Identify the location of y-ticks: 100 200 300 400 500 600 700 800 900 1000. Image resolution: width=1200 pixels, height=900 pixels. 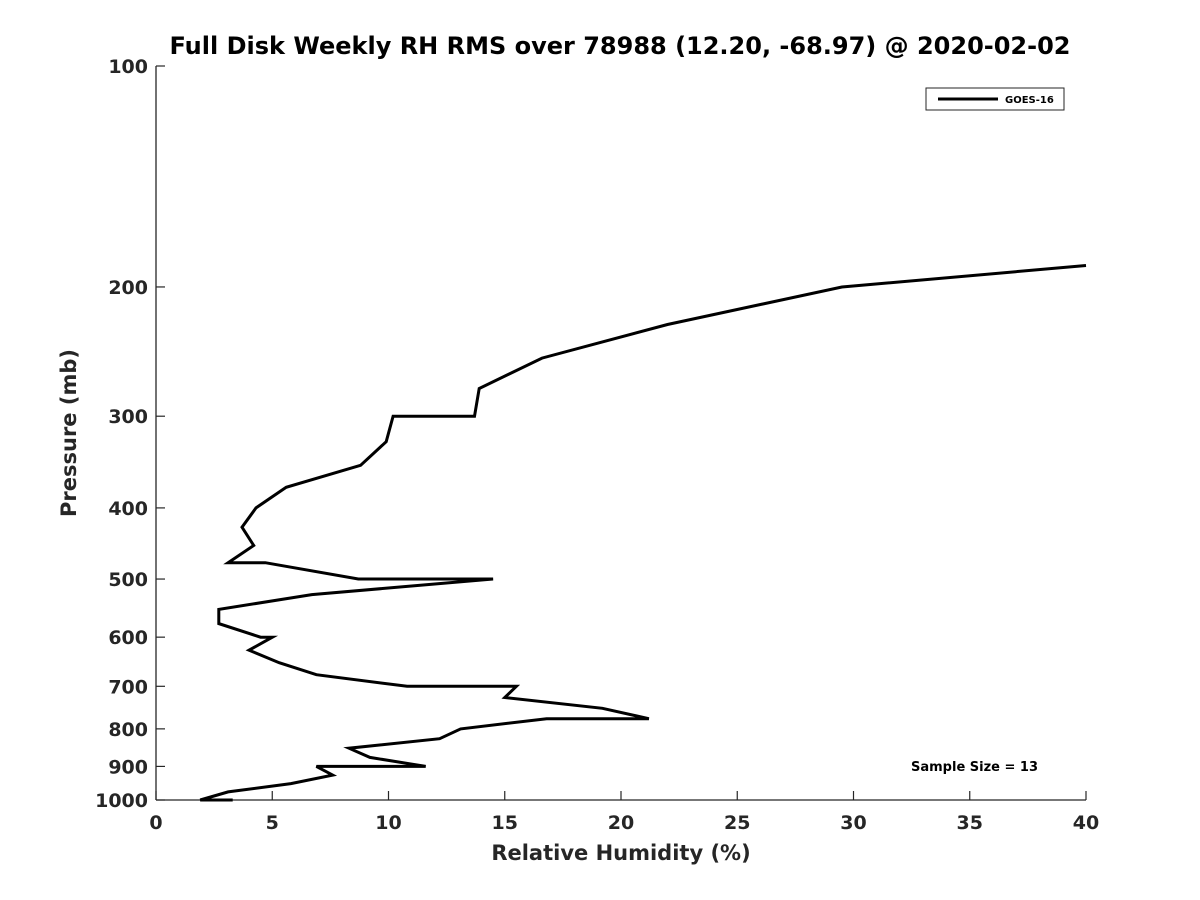
(130, 434).